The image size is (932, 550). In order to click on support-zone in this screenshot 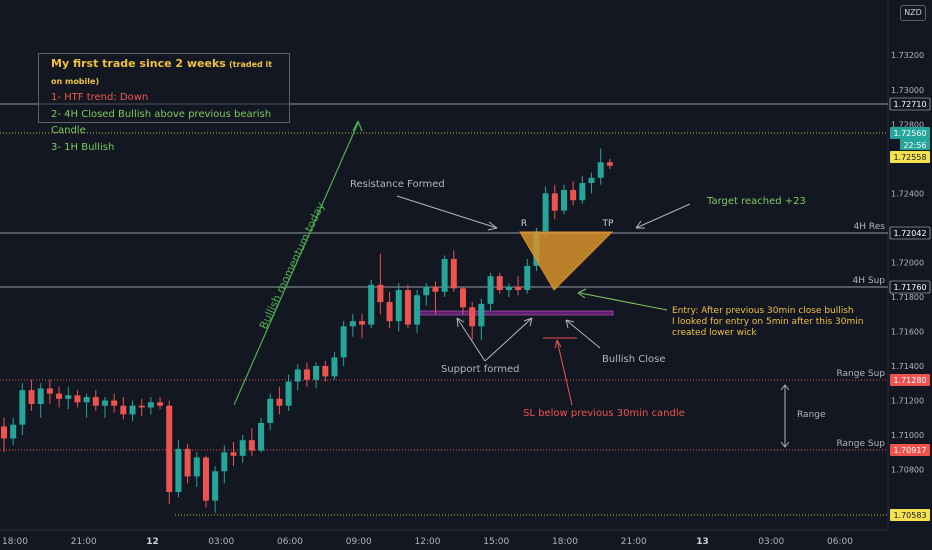, I will do `click(515, 313)`.